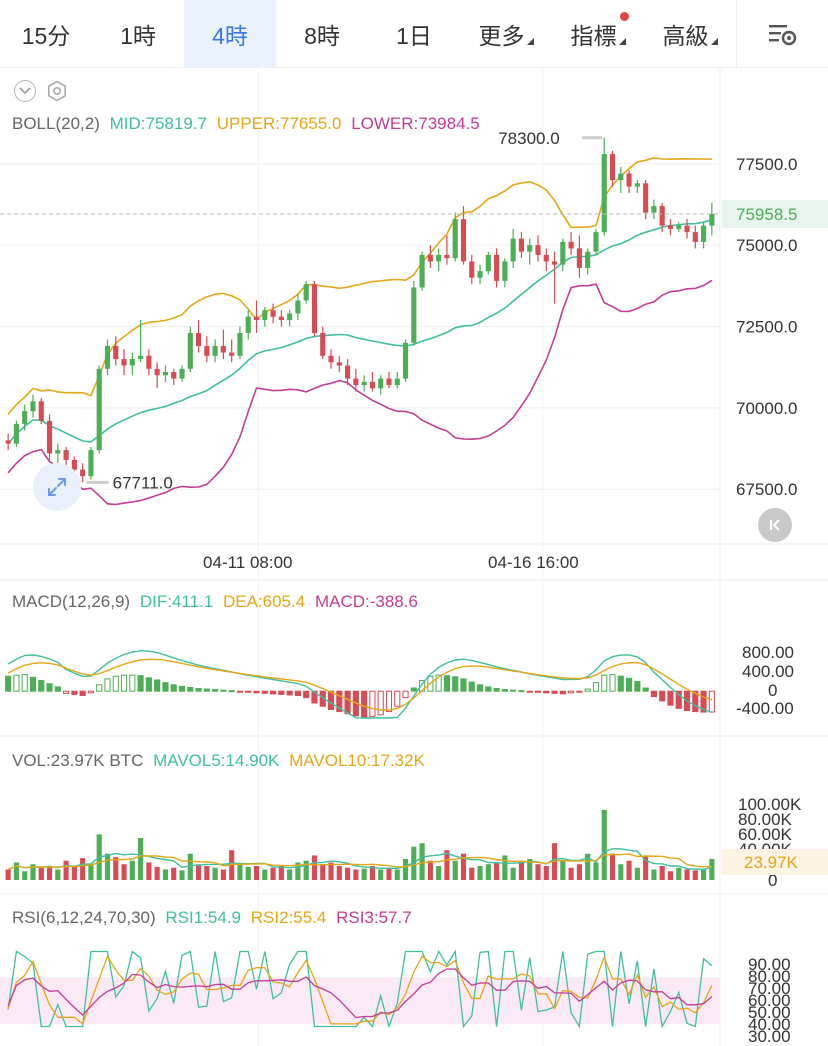  Describe the element at coordinates (71, 601) in the screenshot. I see `macd-prefix: MACD(12,26,9)` at that location.